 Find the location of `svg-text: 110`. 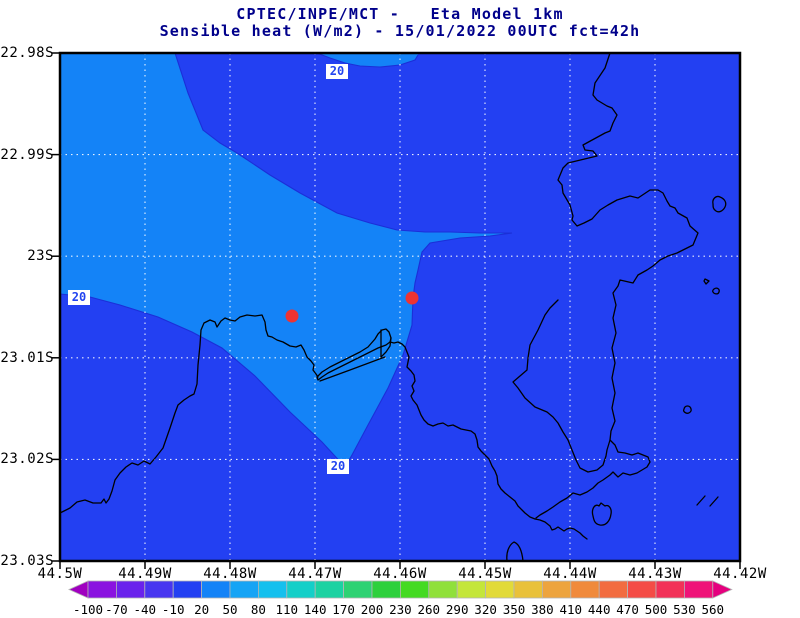

svg-text: 110 is located at coordinates (287, 609).